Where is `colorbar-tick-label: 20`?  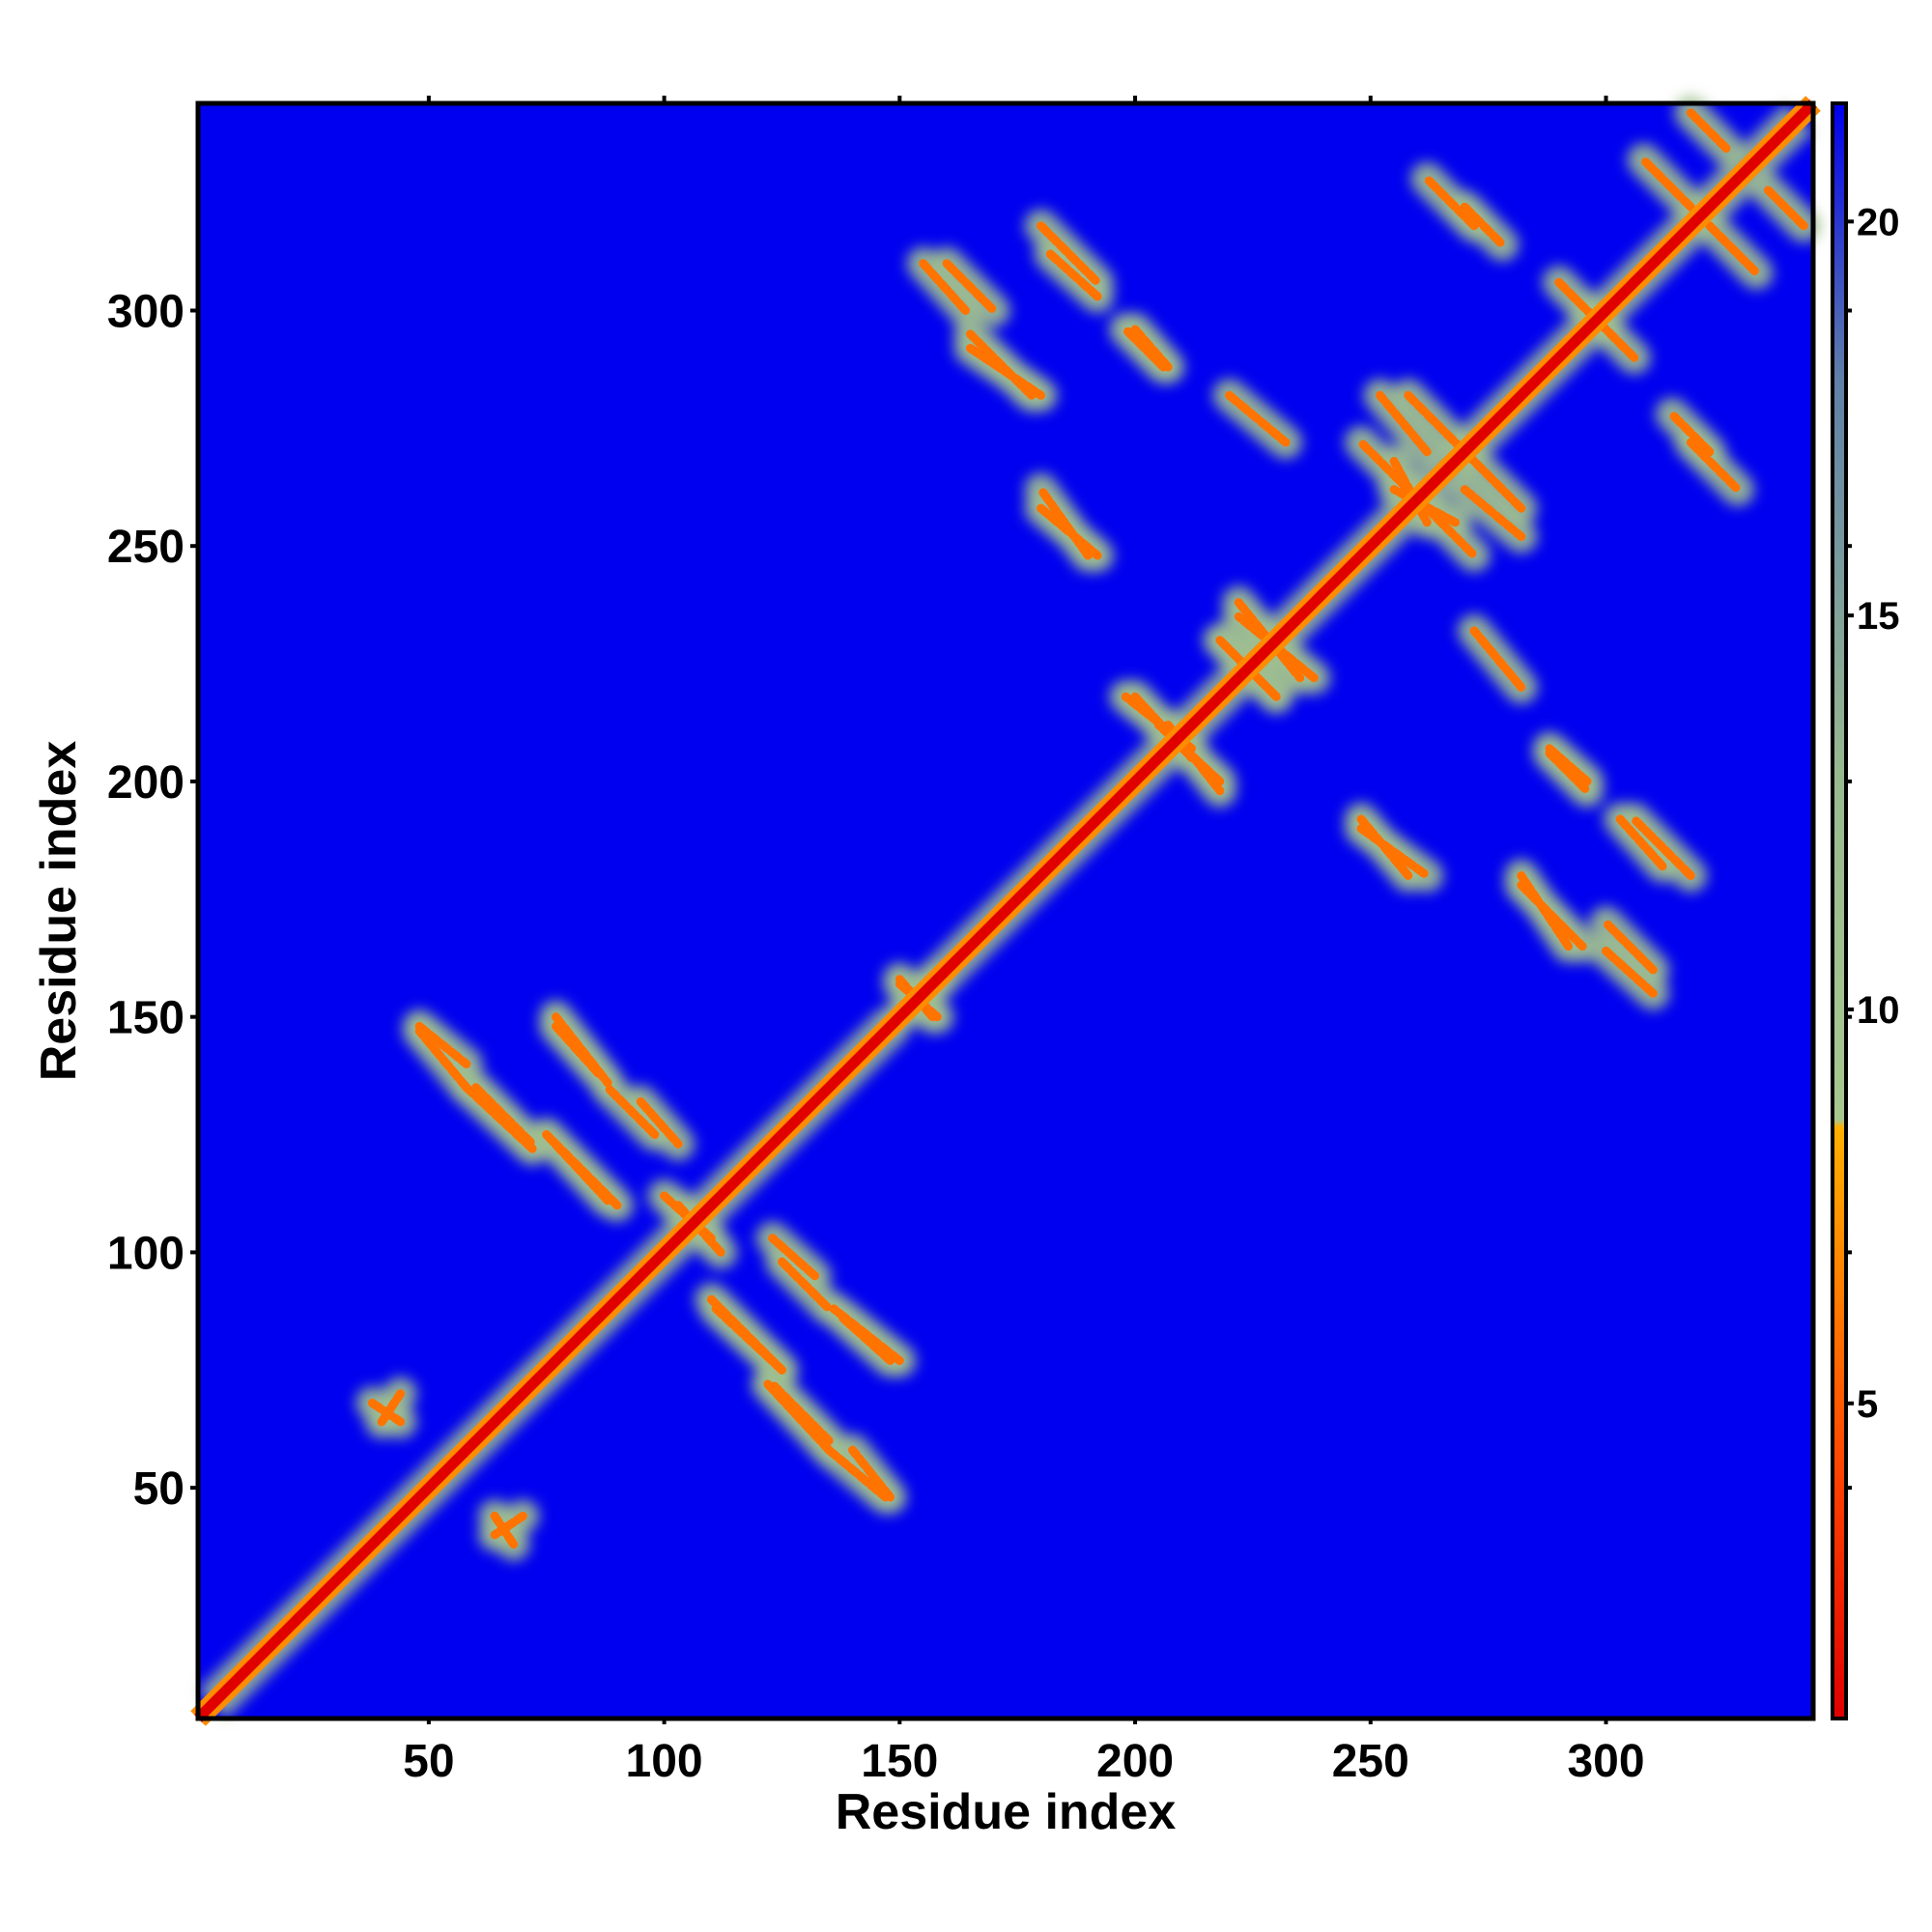 colorbar-tick-label: 20 is located at coordinates (1878, 222).